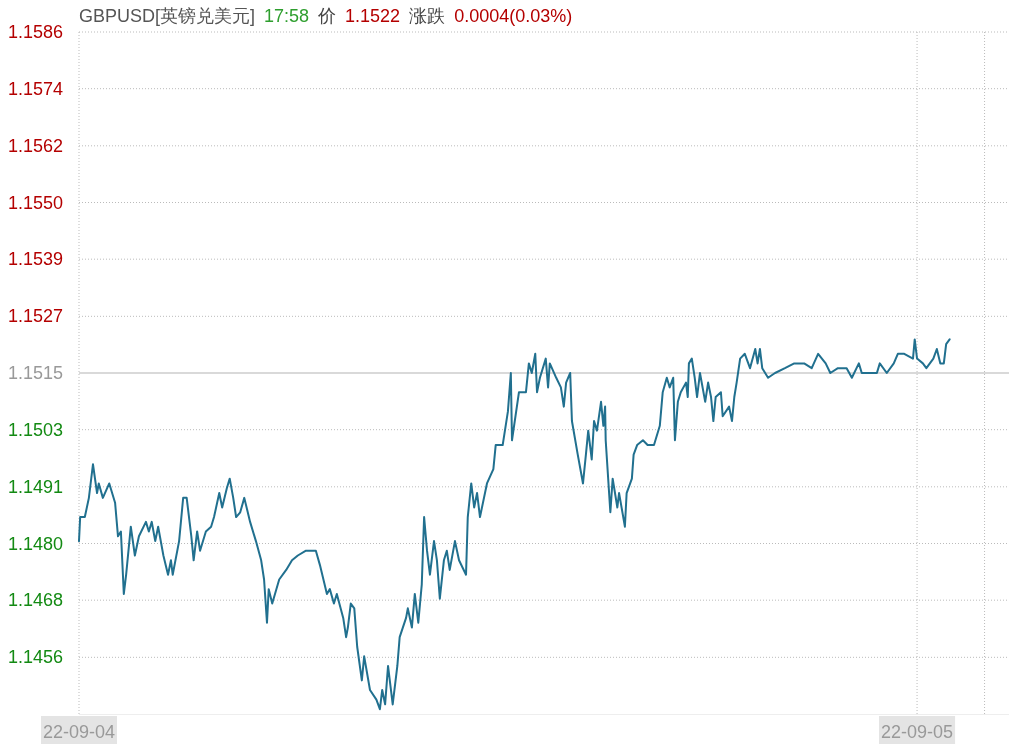 The height and width of the screenshot is (745, 1009). I want to click on x-tick-label: 22-09-04, so click(79, 732).